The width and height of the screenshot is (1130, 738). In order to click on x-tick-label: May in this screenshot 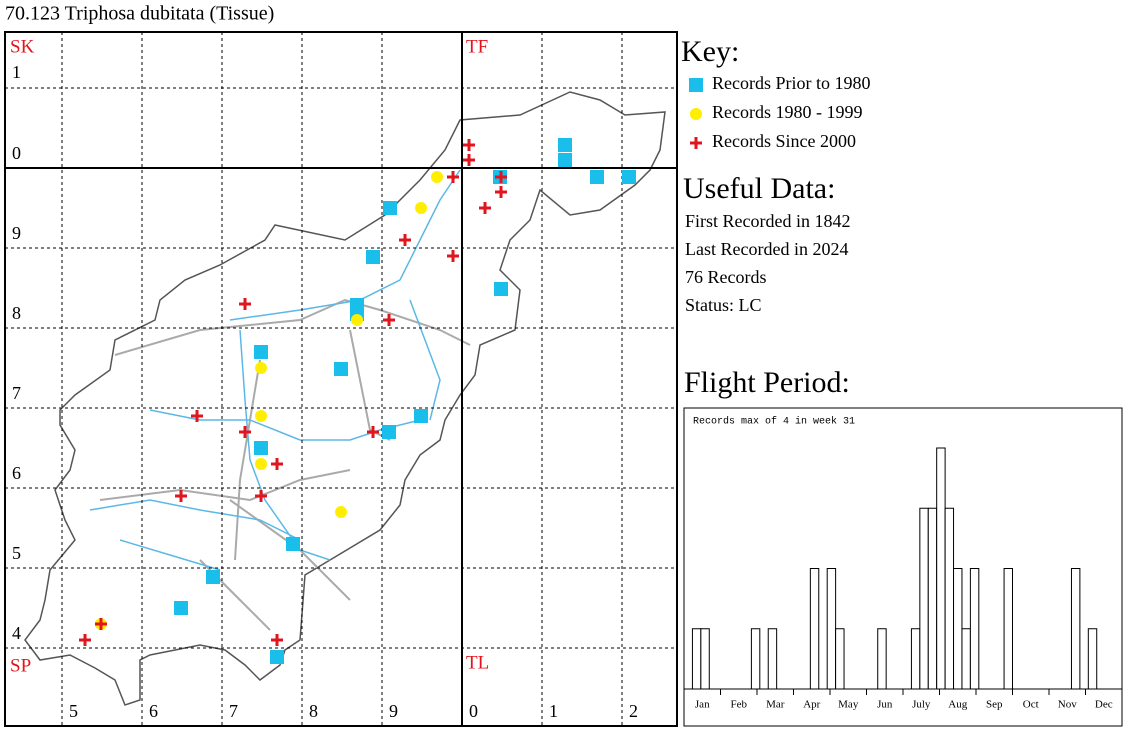, I will do `click(848, 705)`.